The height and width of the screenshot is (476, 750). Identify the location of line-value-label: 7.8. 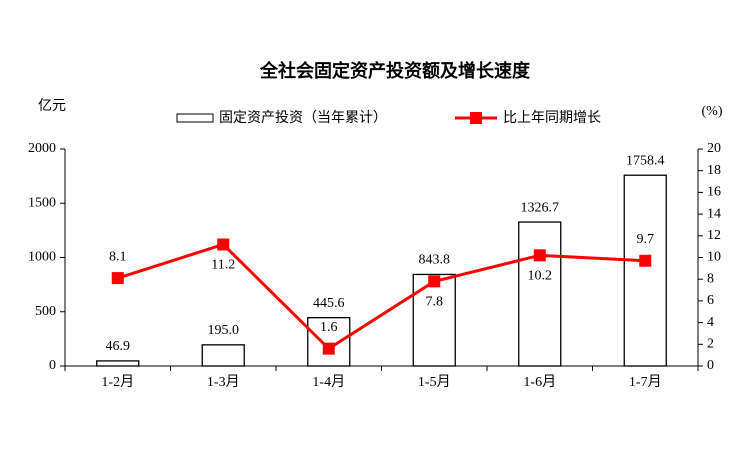
(435, 302).